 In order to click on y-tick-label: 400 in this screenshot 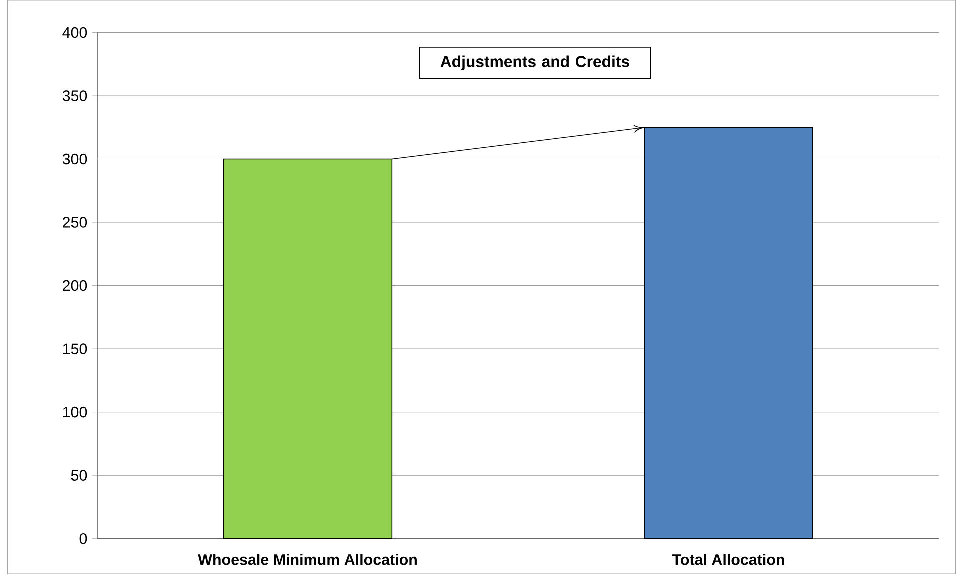, I will do `click(75, 33)`.